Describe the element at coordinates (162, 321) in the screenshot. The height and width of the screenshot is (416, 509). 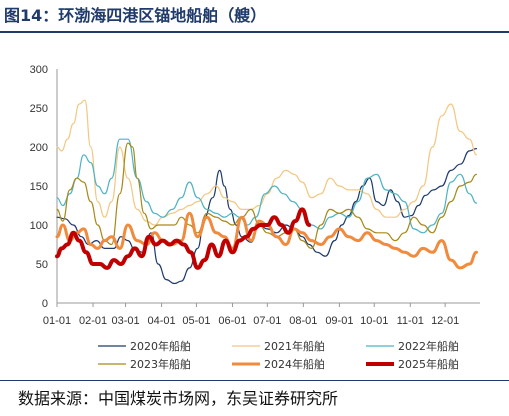
I see `x-tick-label: 04-01` at that location.